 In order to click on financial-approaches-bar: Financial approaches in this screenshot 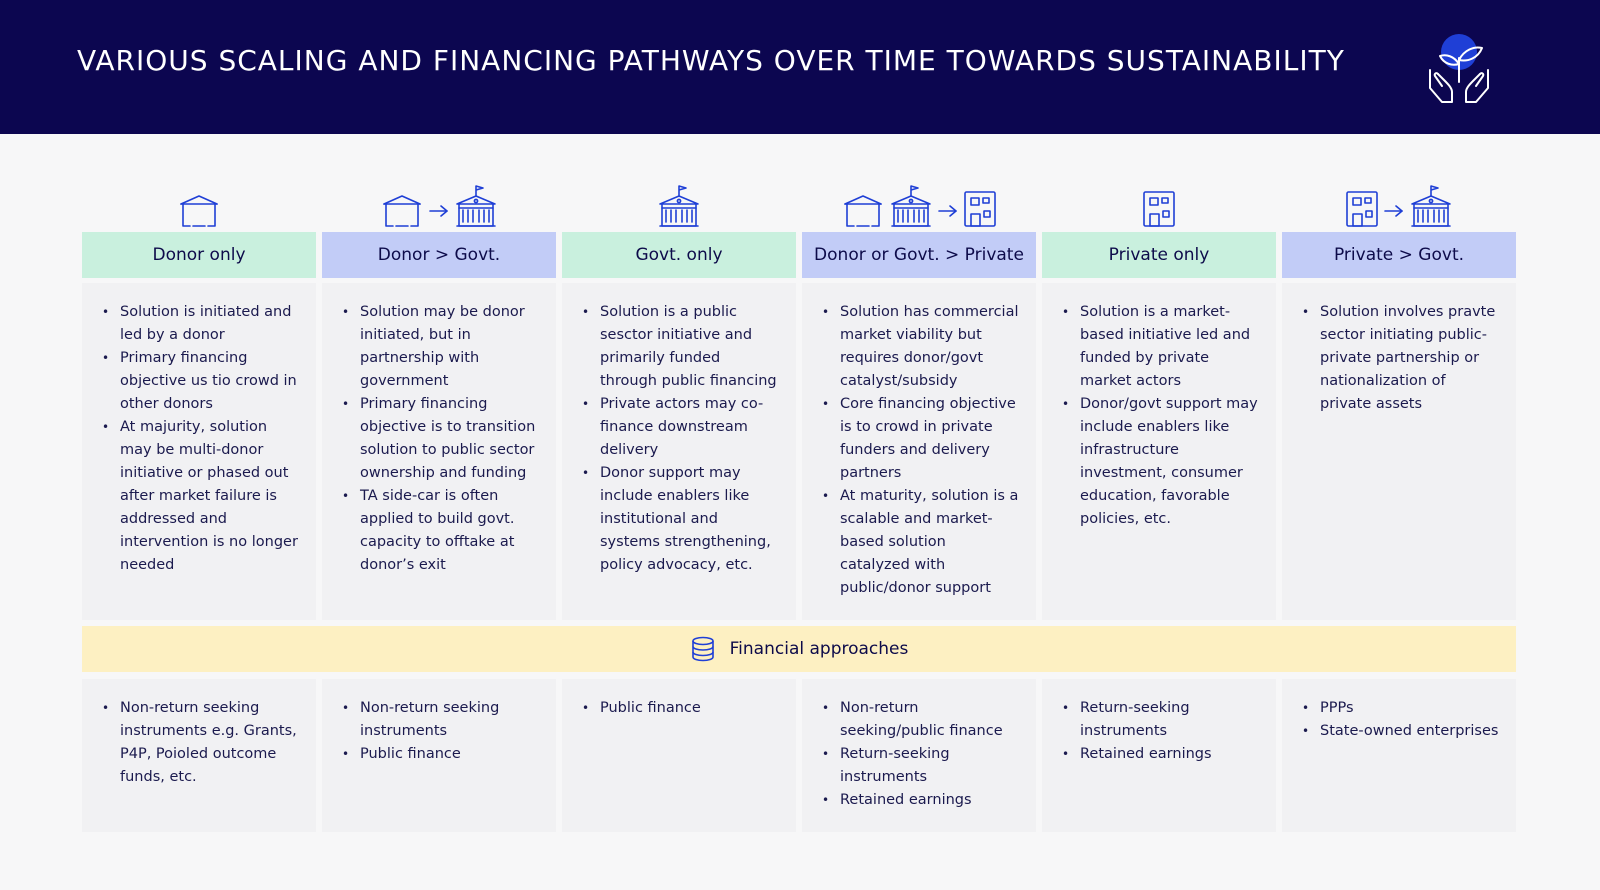, I will do `click(799, 649)`.